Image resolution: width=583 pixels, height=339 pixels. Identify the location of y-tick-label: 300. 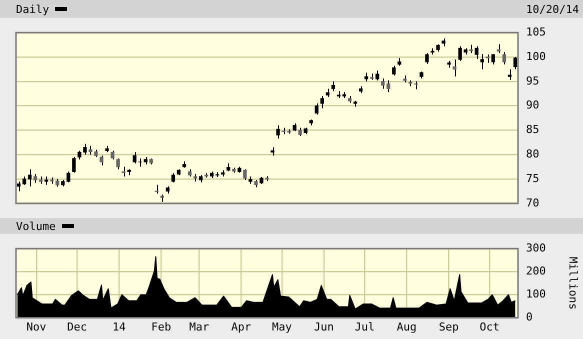
(536, 247).